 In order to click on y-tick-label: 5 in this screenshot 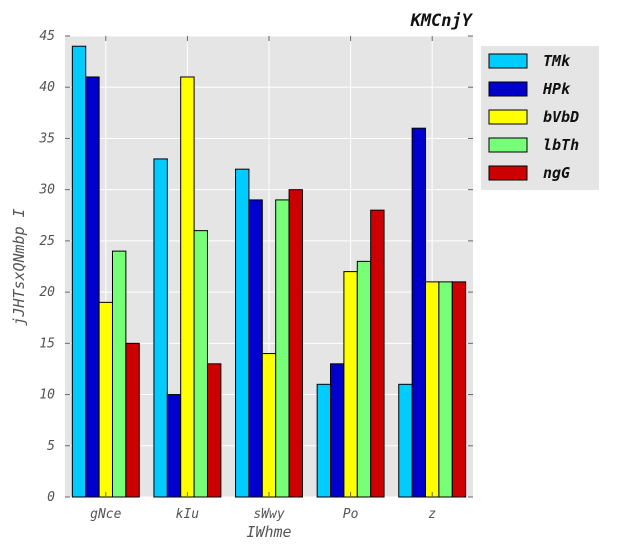, I will do `click(51, 446)`.